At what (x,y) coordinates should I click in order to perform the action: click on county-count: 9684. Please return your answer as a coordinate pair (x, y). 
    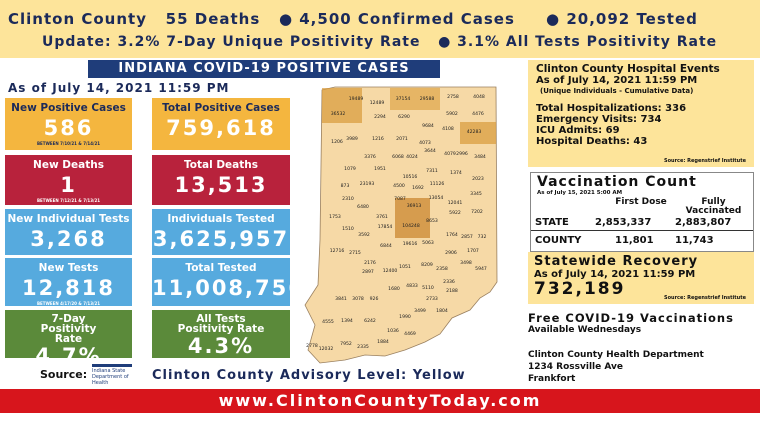
    Looking at the image, I should click on (428, 126).